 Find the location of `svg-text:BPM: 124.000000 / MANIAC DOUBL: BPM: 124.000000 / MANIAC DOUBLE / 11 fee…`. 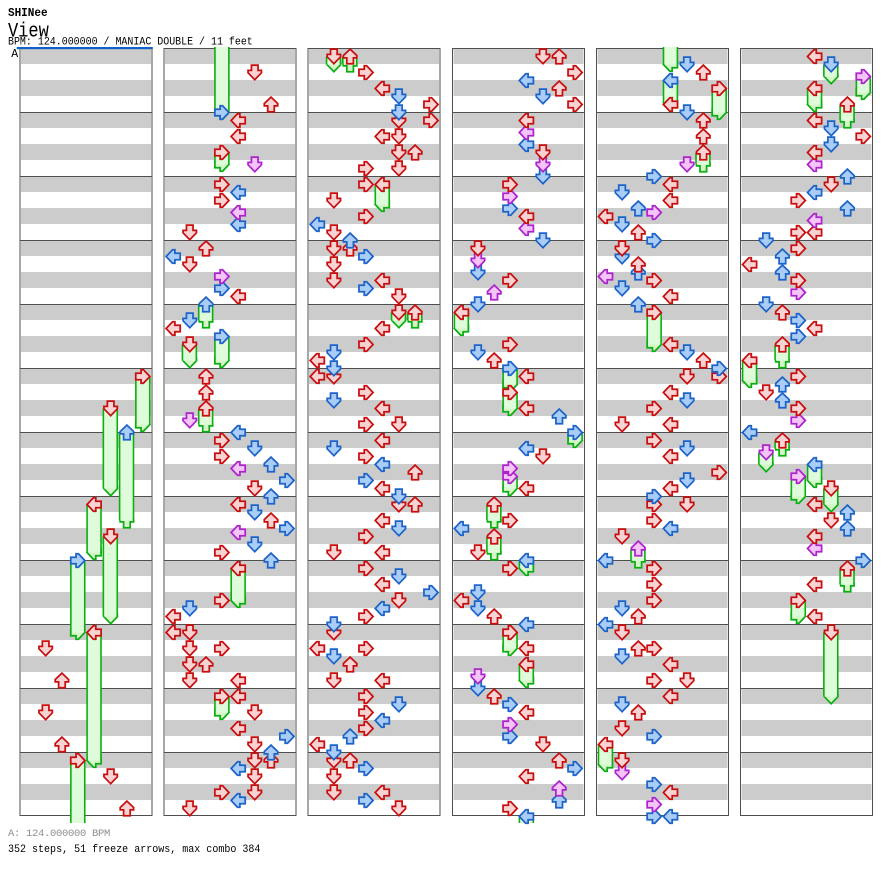

svg-text:BPM: 124.000000 / MANIAC DOUBL: BPM: 124.000000 / MANIAC DOUBLE / 11 fee… is located at coordinates (130, 42).